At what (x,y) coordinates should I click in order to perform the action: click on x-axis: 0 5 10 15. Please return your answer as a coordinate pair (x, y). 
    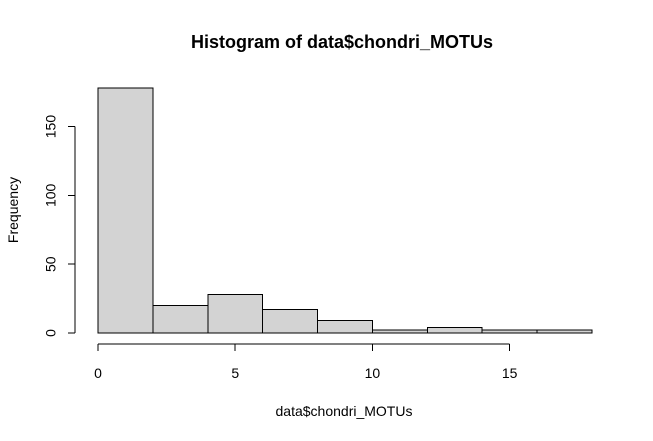
    Looking at the image, I should click on (306, 362).